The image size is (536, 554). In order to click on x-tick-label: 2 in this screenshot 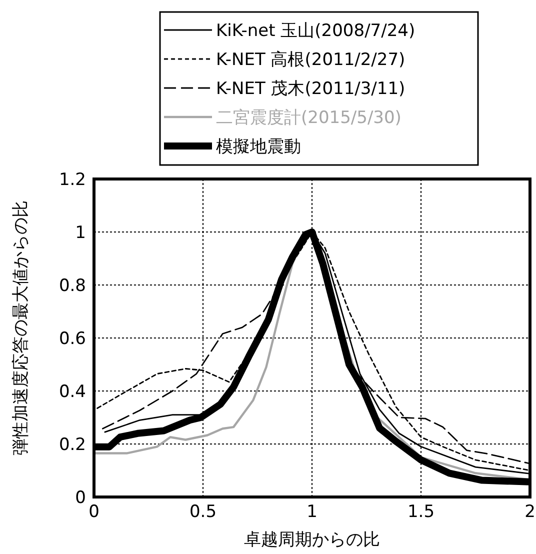, I will do `click(530, 512)`.